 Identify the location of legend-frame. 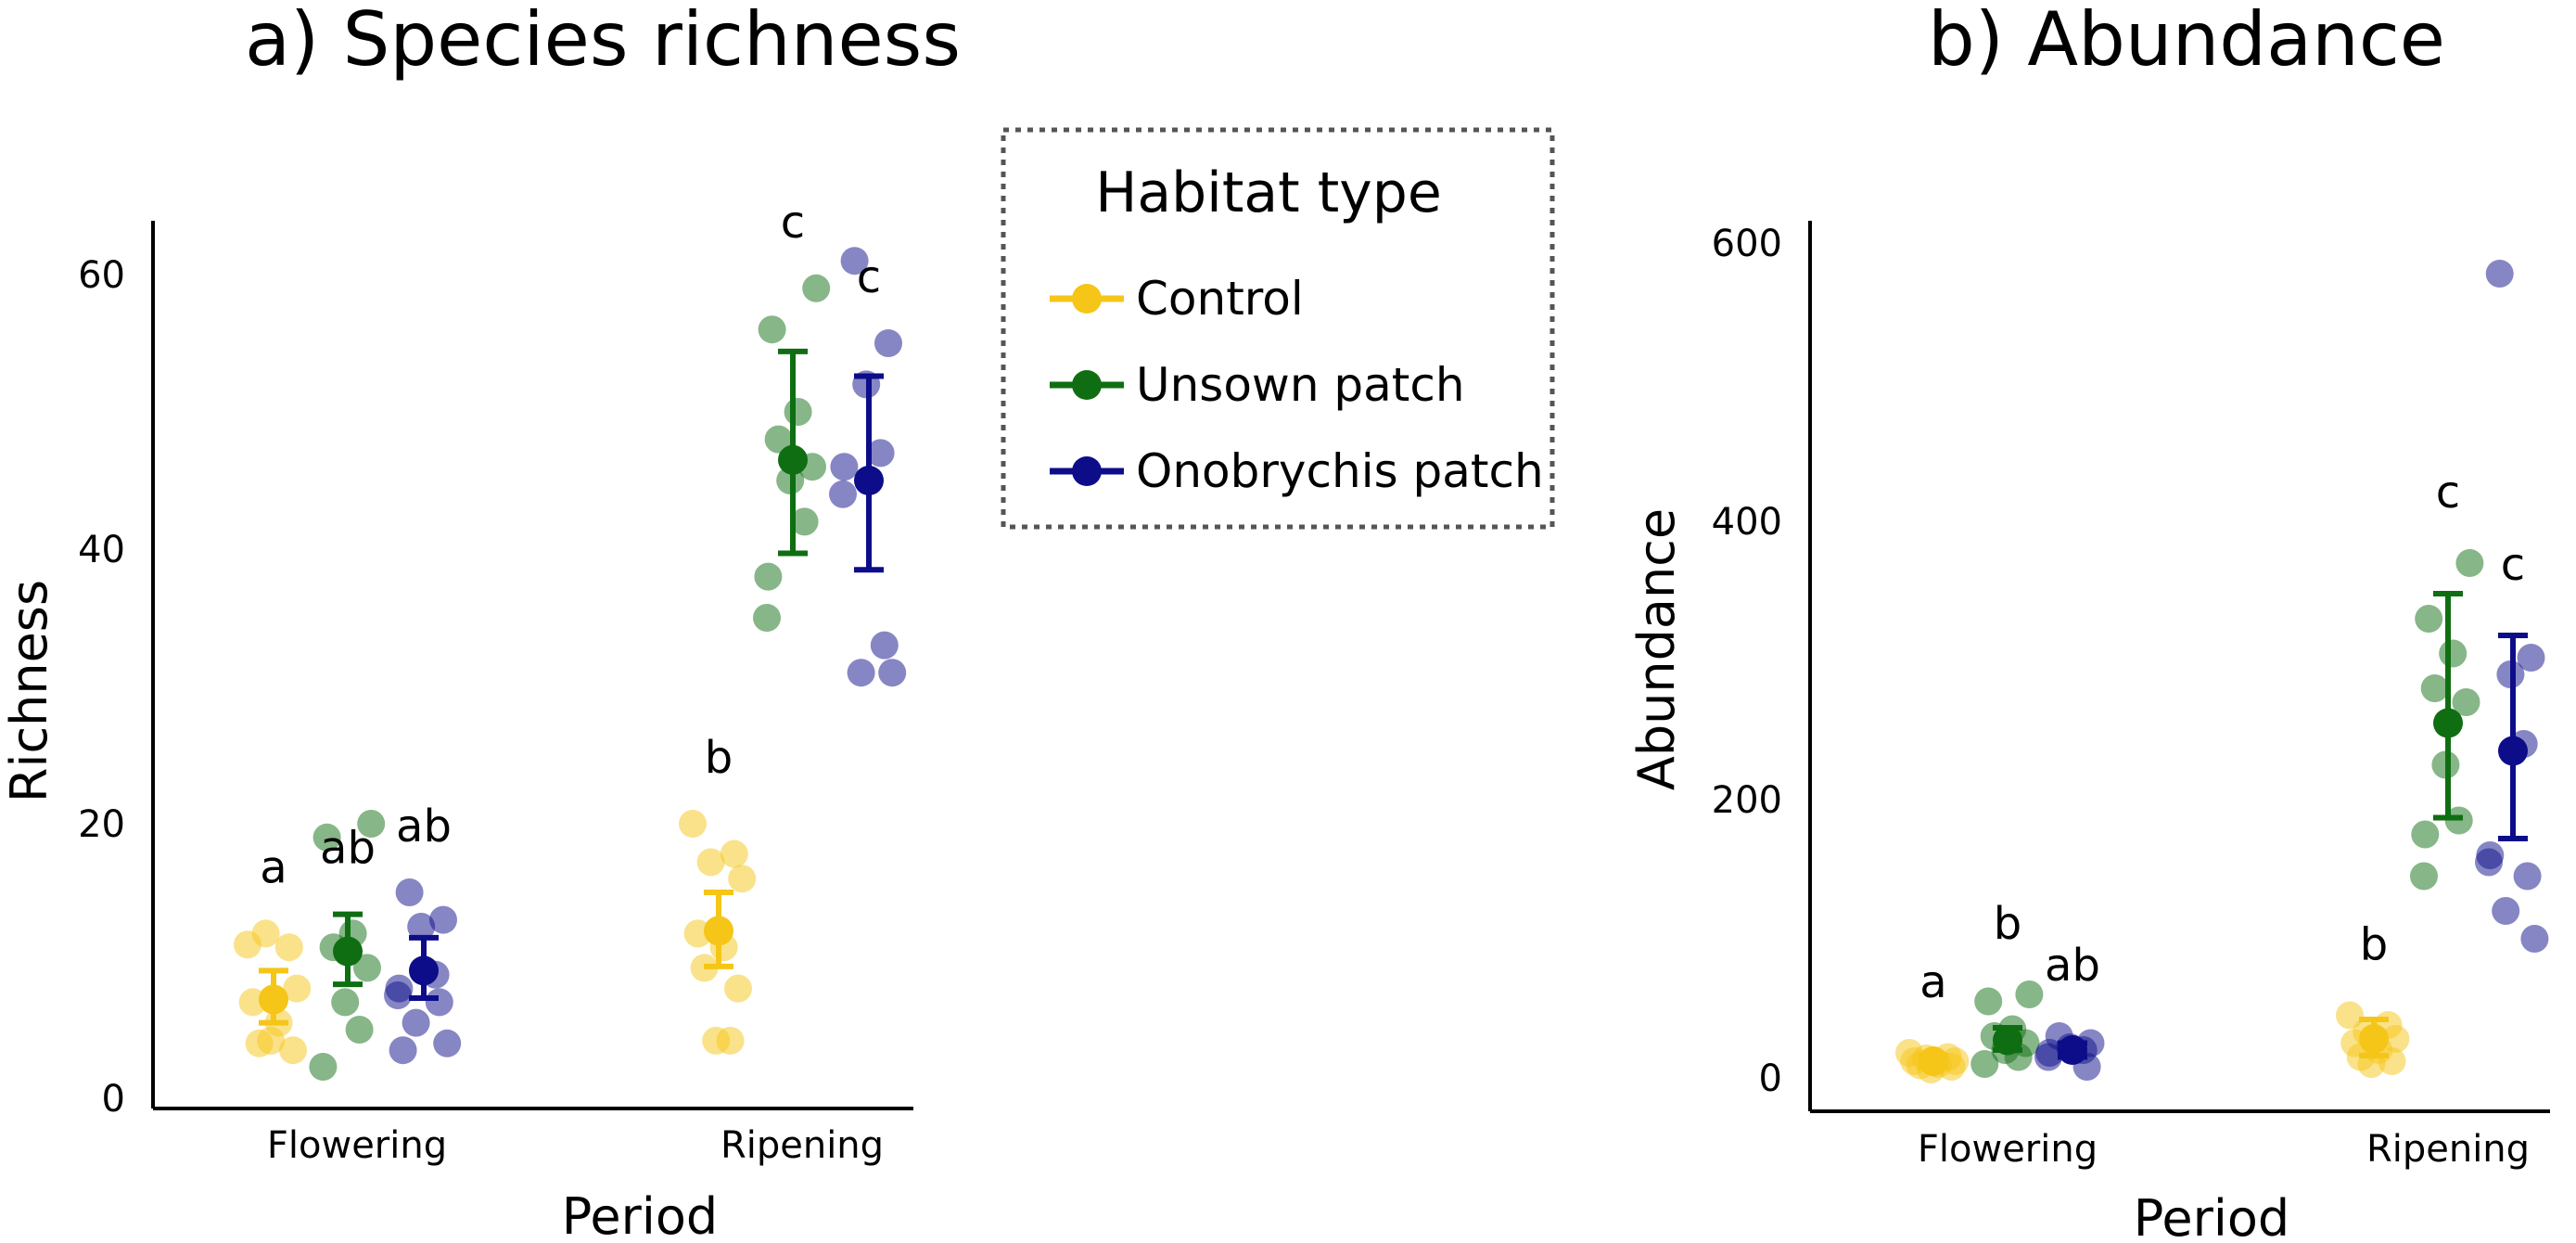
(1278, 328).